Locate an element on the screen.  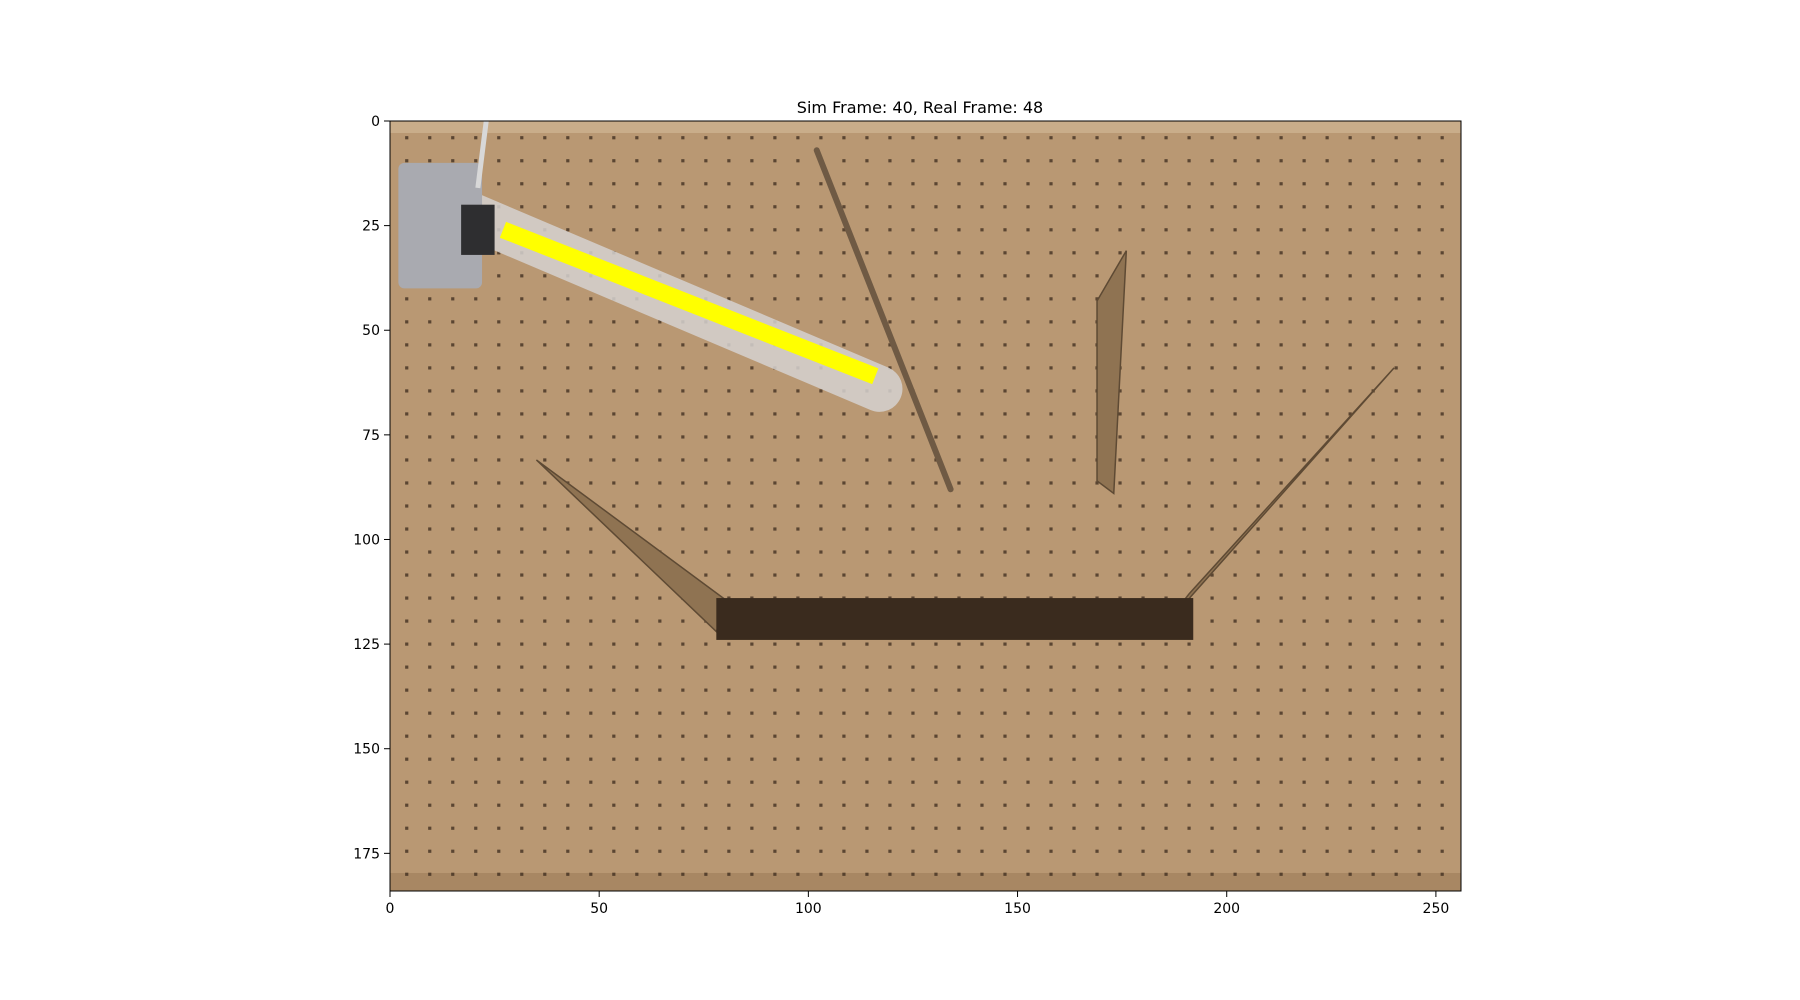
mount-clamp is located at coordinates (478, 229).